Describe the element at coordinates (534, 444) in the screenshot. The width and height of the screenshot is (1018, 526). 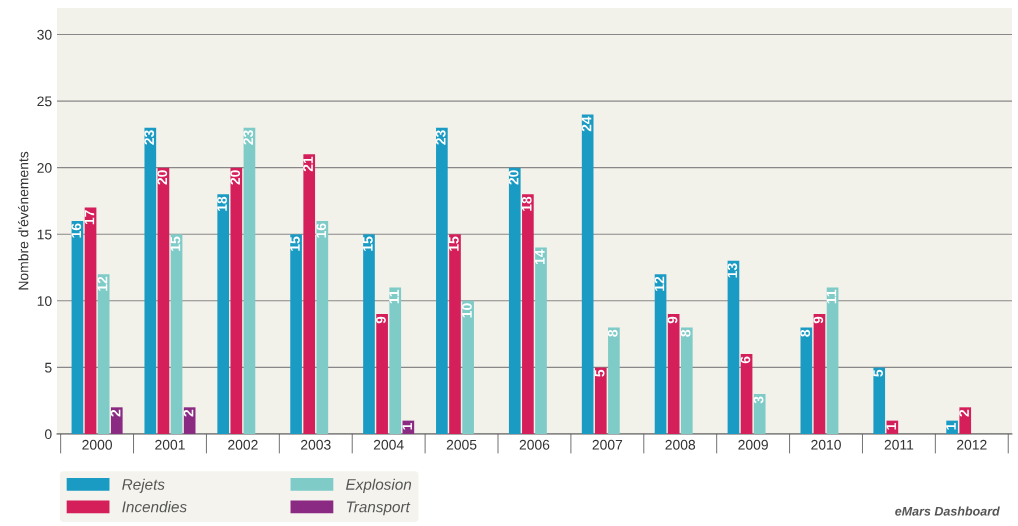
I see `x-tick-label: 2006` at that location.